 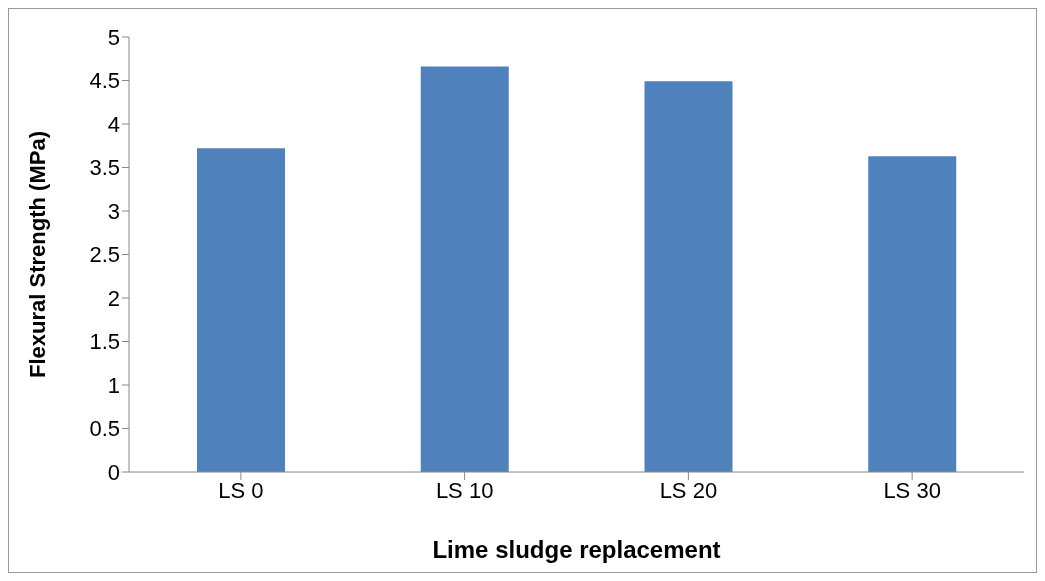 What do you see at coordinates (104, 429) in the screenshot?
I see `y-tick-label: 0.5` at bounding box center [104, 429].